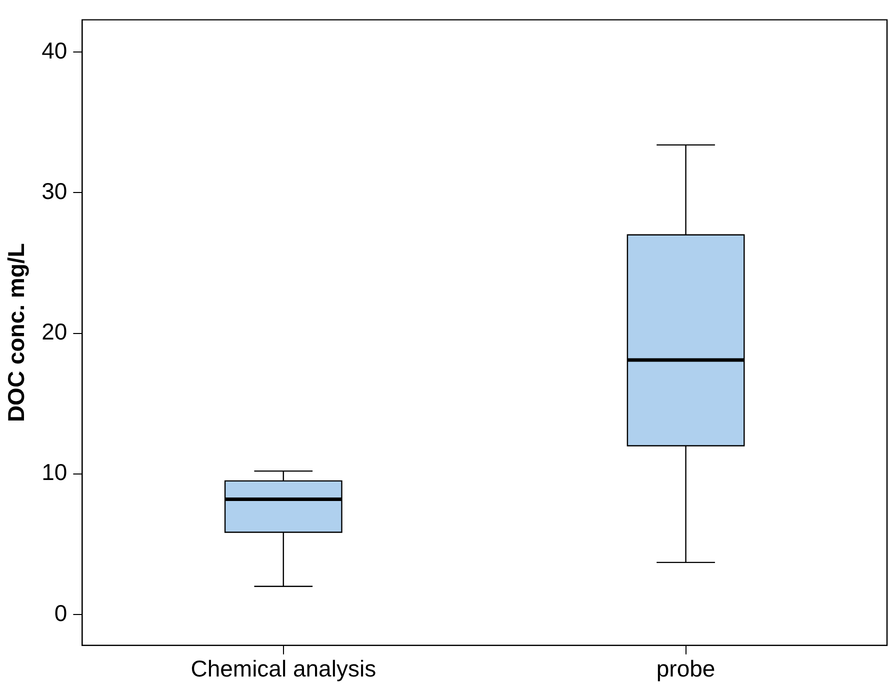 The height and width of the screenshot is (688, 888). Describe the element at coordinates (16, 332) in the screenshot. I see `y-axis-title: DOC conc. mg/L` at that location.